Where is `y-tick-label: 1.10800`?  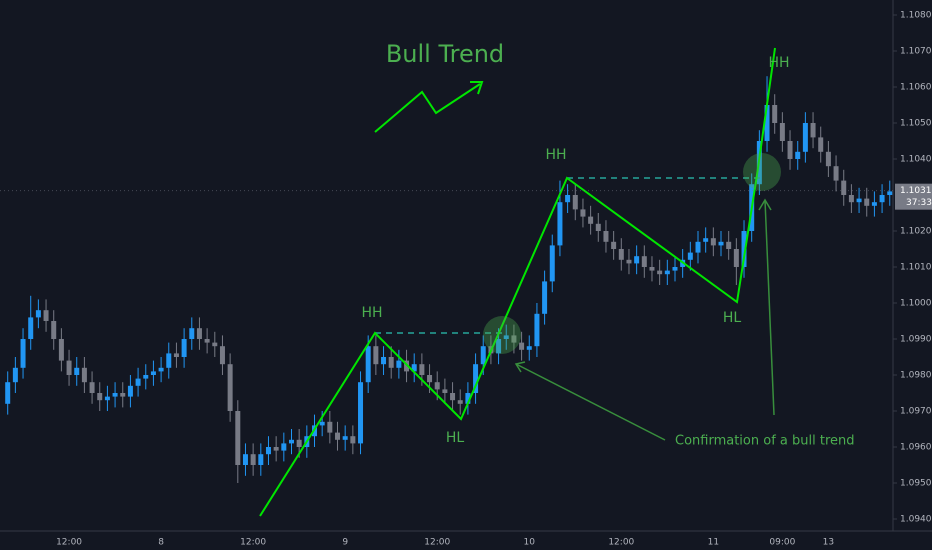 y-tick-label: 1.10800 is located at coordinates (916, 16).